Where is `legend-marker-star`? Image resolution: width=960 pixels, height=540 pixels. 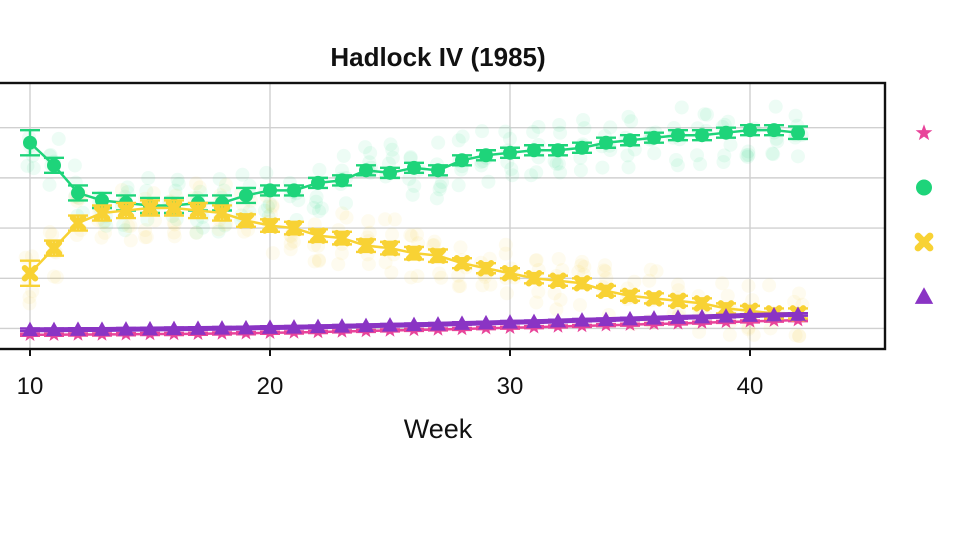
legend-marker-star is located at coordinates (924, 132).